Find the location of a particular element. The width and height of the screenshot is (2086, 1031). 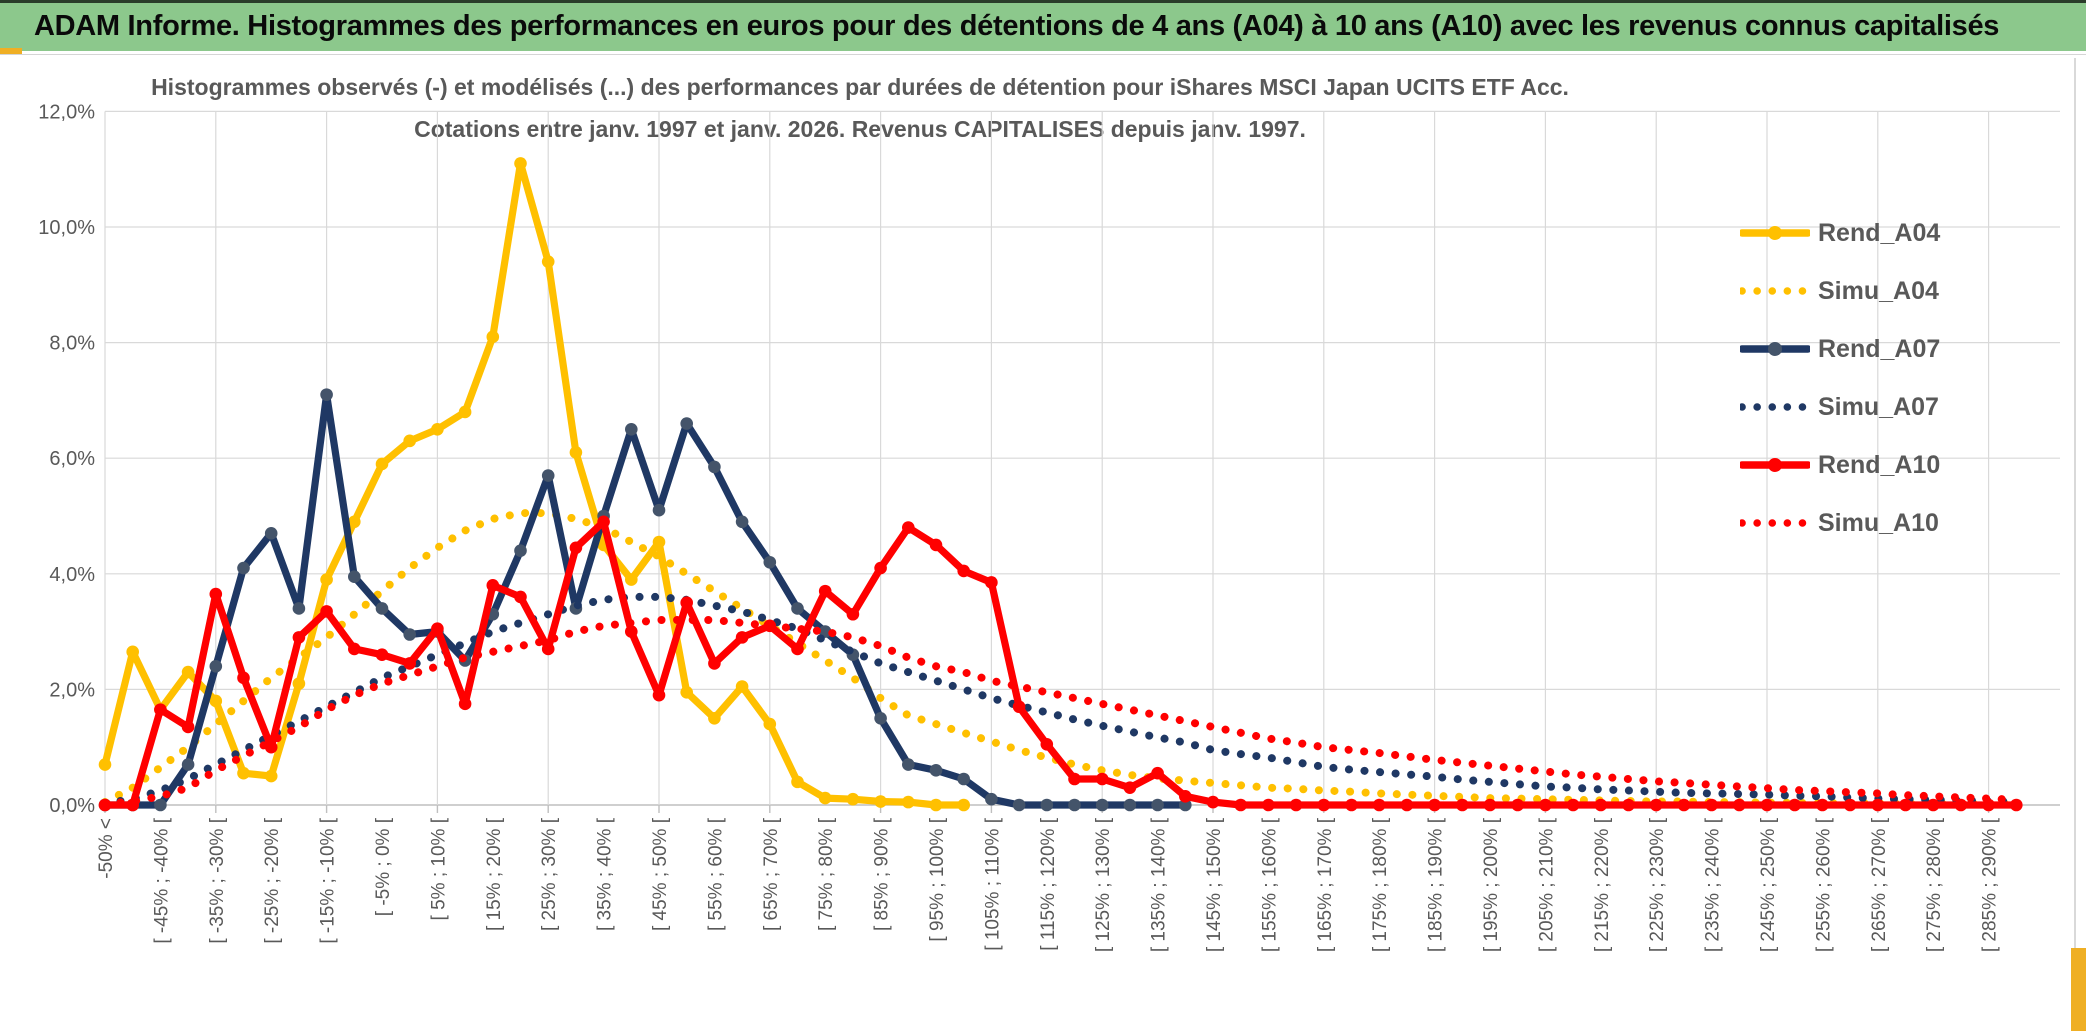

x-axis-tick-label: [ 35% ; 40% [ is located at coordinates (605, 874).